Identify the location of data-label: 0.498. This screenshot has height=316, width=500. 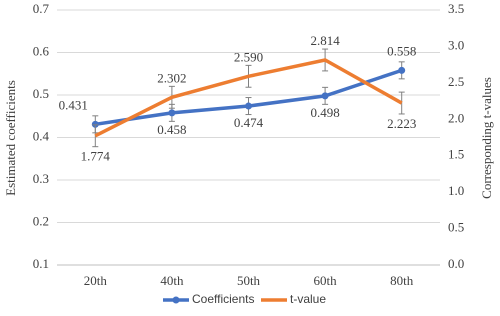
(324, 112).